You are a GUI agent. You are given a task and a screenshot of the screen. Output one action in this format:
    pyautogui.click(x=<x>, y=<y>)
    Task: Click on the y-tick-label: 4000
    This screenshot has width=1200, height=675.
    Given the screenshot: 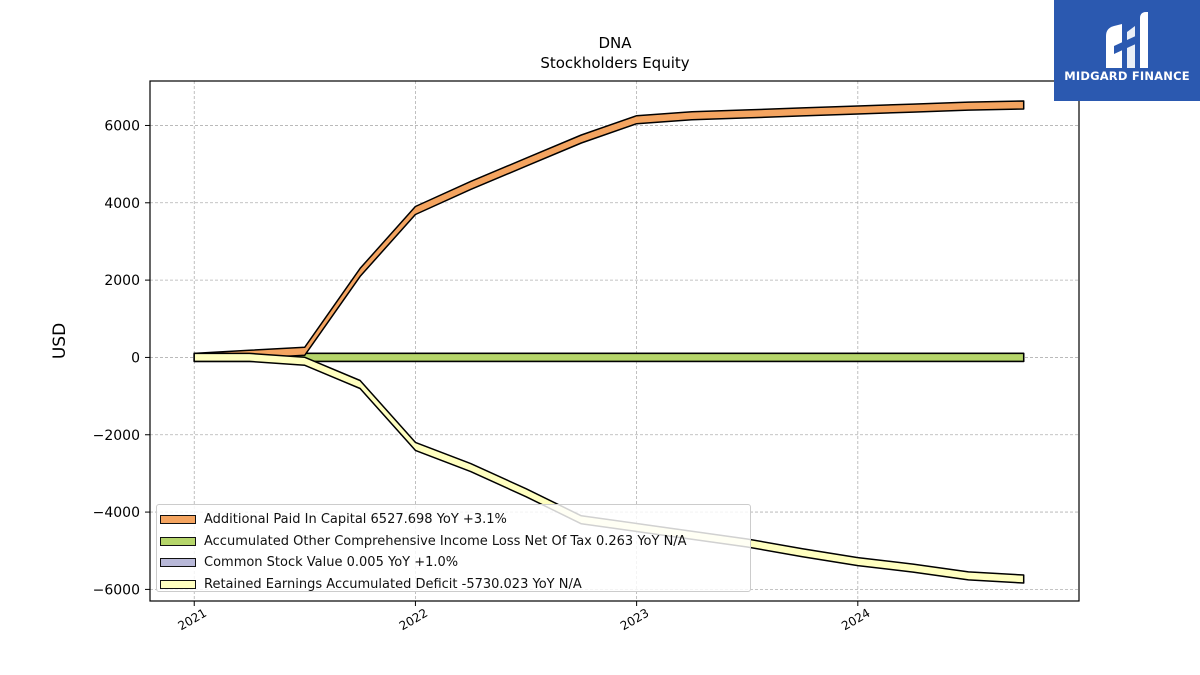 What is the action you would take?
    pyautogui.click(x=122, y=204)
    